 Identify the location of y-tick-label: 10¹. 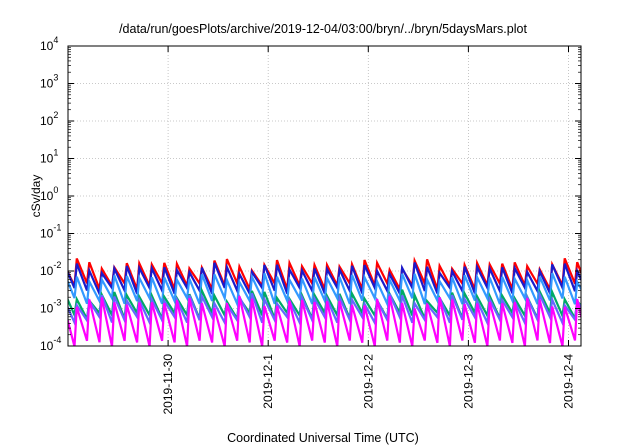
(49, 157).